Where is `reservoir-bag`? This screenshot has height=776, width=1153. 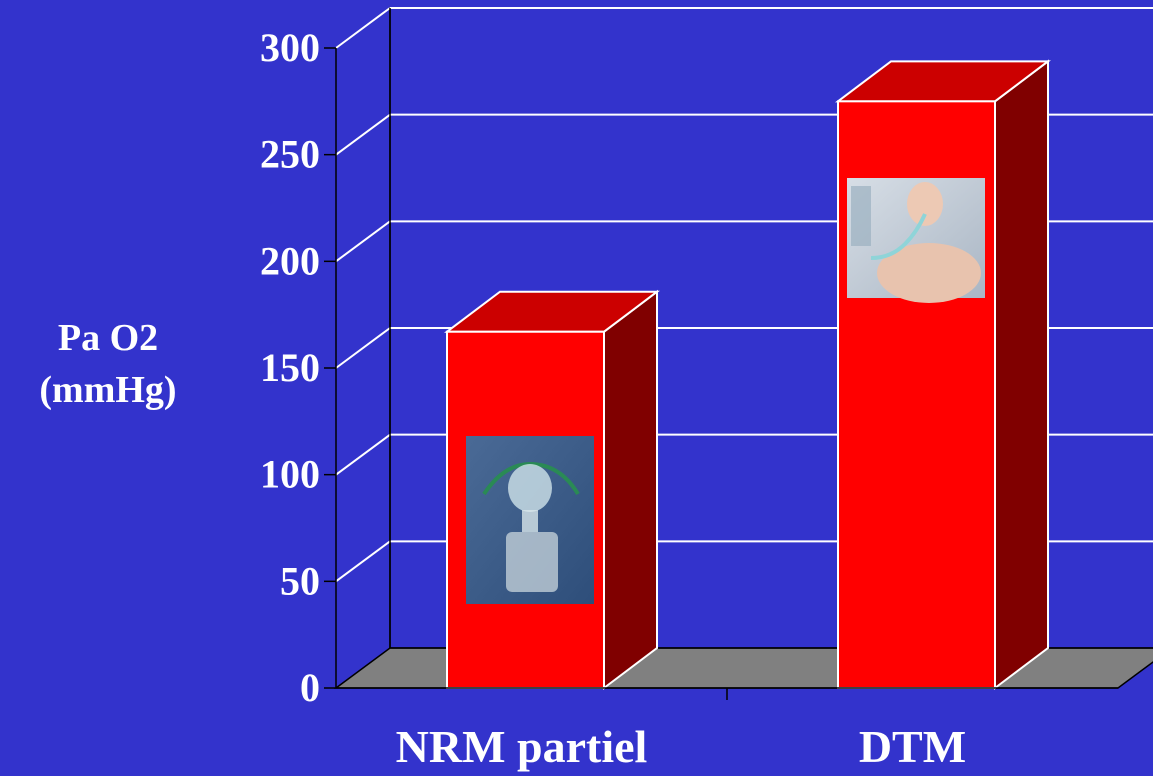 reservoir-bag is located at coordinates (532, 562).